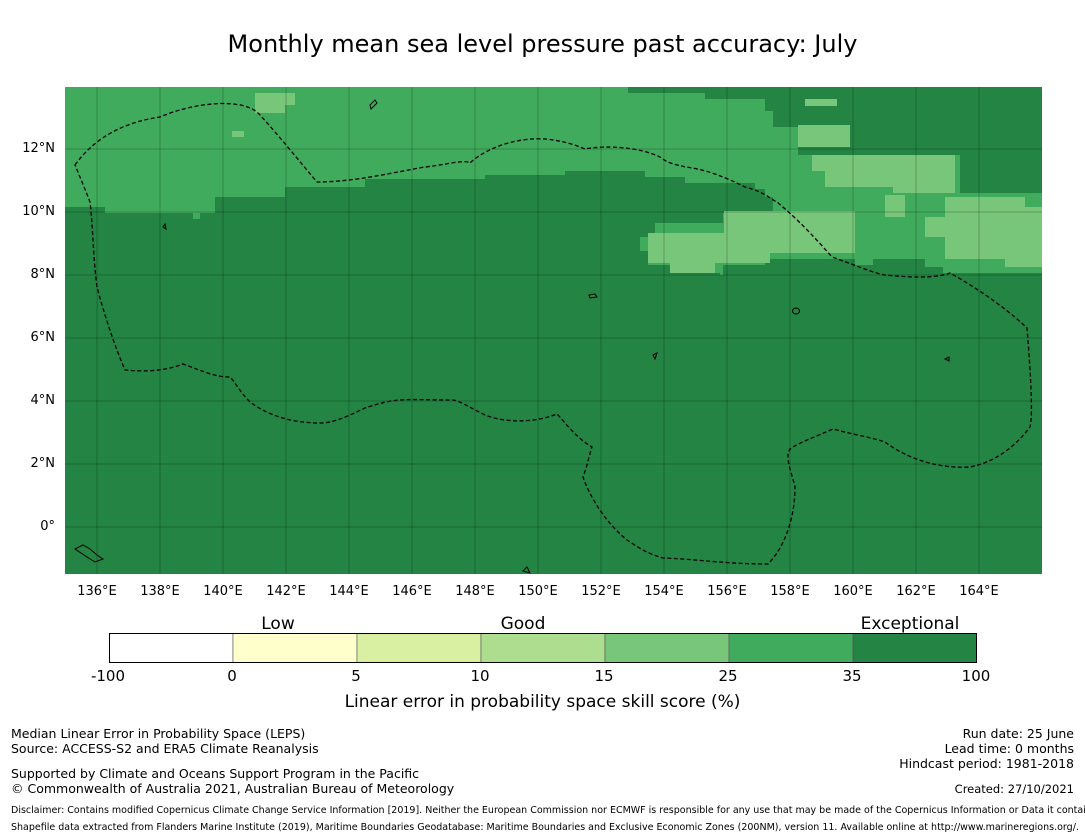  Describe the element at coordinates (43, 463) in the screenshot. I see `lat-label-2n: 2°N` at that location.